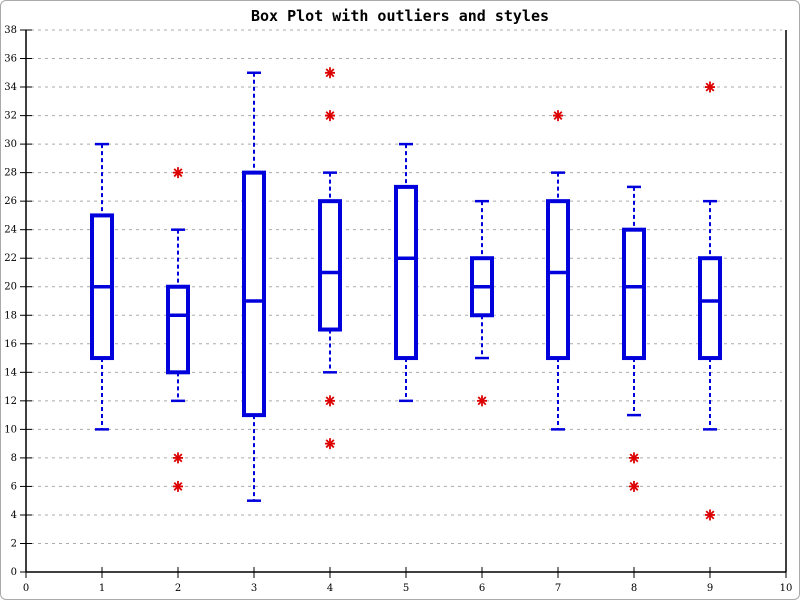 This screenshot has height=600, width=800. Describe the element at coordinates (10, 372) in the screenshot. I see `y-tick-label: 14` at that location.